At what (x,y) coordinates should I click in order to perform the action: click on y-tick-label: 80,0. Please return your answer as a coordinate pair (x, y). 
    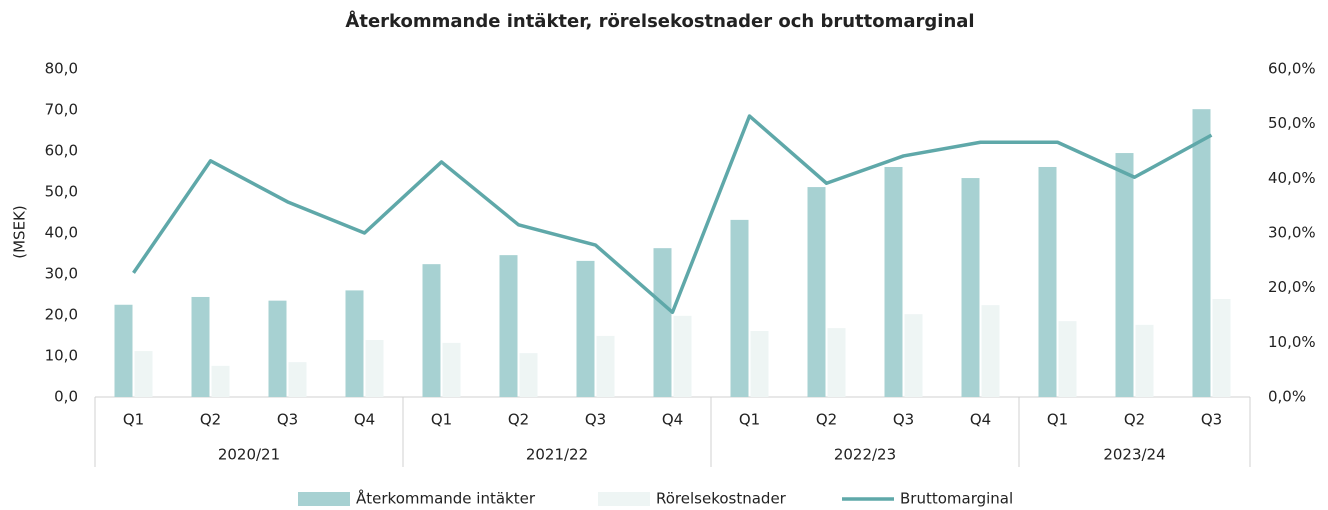
    Looking at the image, I should click on (61, 69).